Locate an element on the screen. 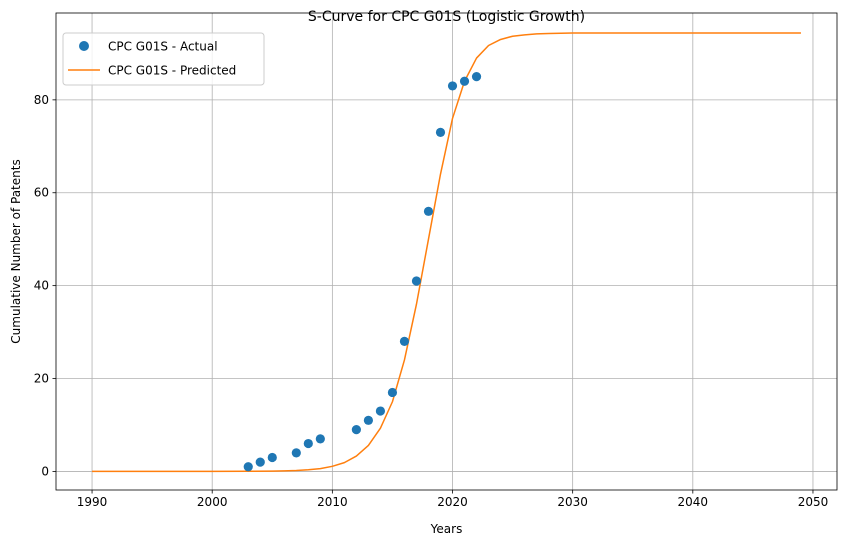 The width and height of the screenshot is (842, 545). x-tick-label: 2000 is located at coordinates (212, 502).